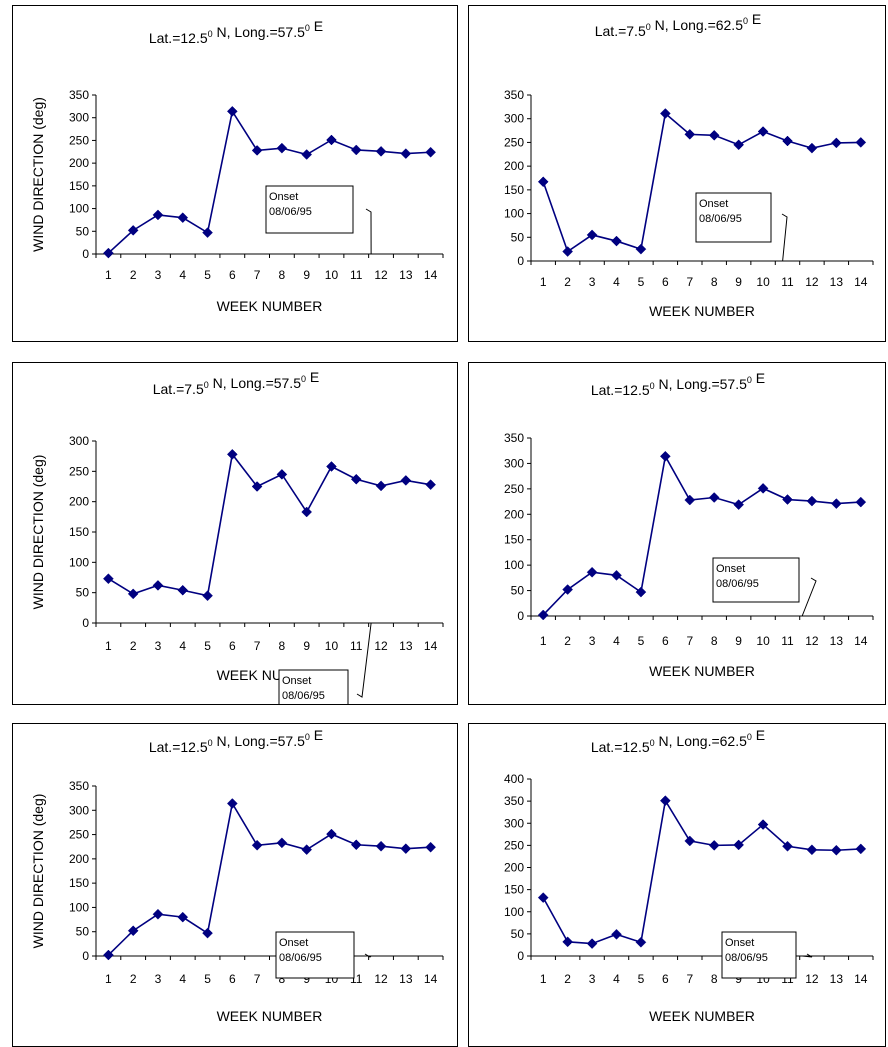 This screenshot has height=1047, width=888. I want to click on x-tick-label: 8, so click(282, 275).